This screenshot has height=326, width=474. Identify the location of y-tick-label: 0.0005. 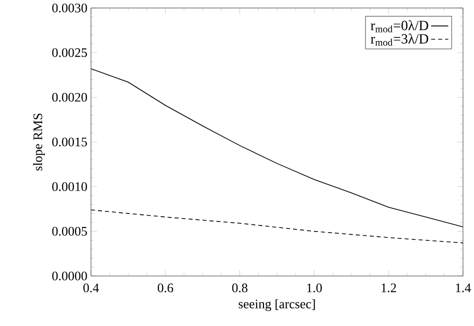
(69, 231).